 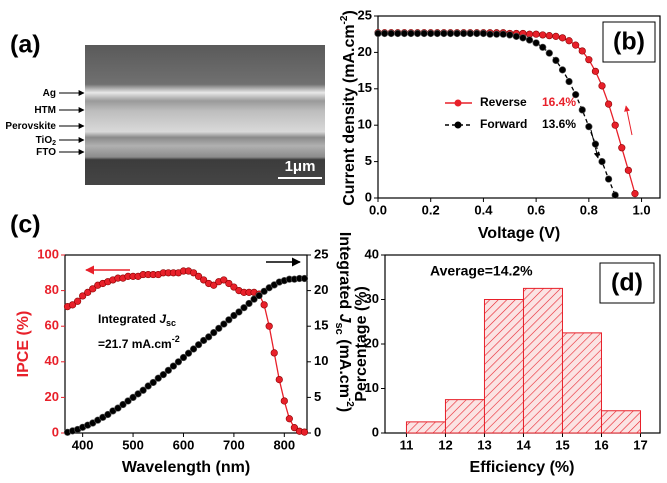 I want to click on x-axis-title: Voltage (V), so click(x=519, y=233).